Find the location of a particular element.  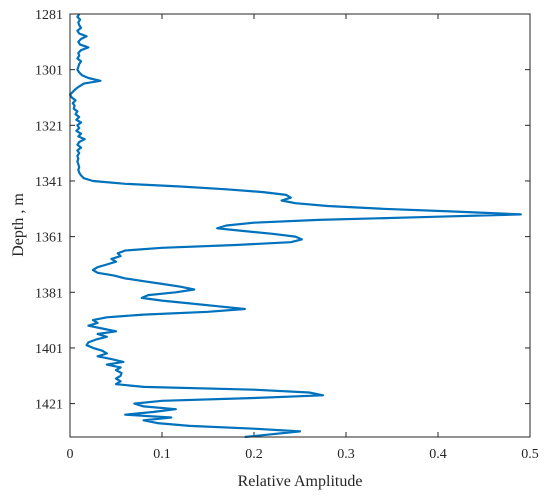

y-tick-label: 1301 is located at coordinates (49, 71).